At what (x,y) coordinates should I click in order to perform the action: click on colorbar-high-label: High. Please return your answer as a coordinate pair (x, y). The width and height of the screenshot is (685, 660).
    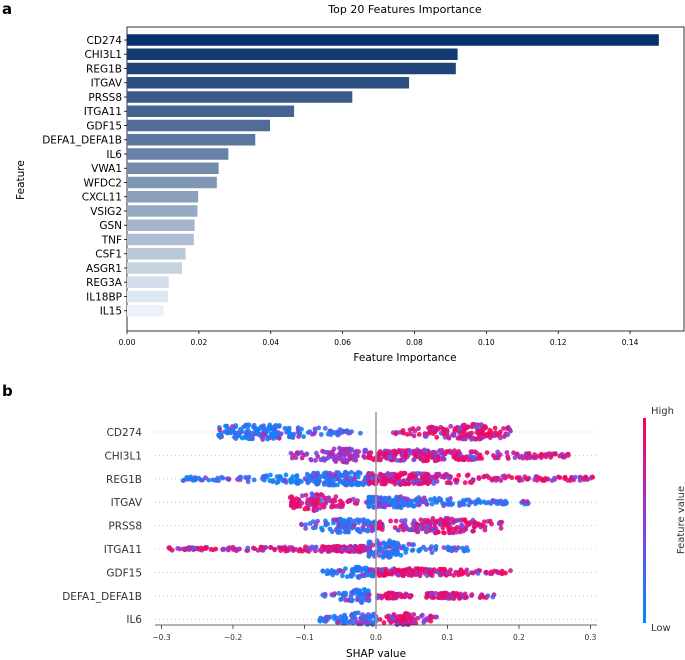
    Looking at the image, I should click on (662, 411).